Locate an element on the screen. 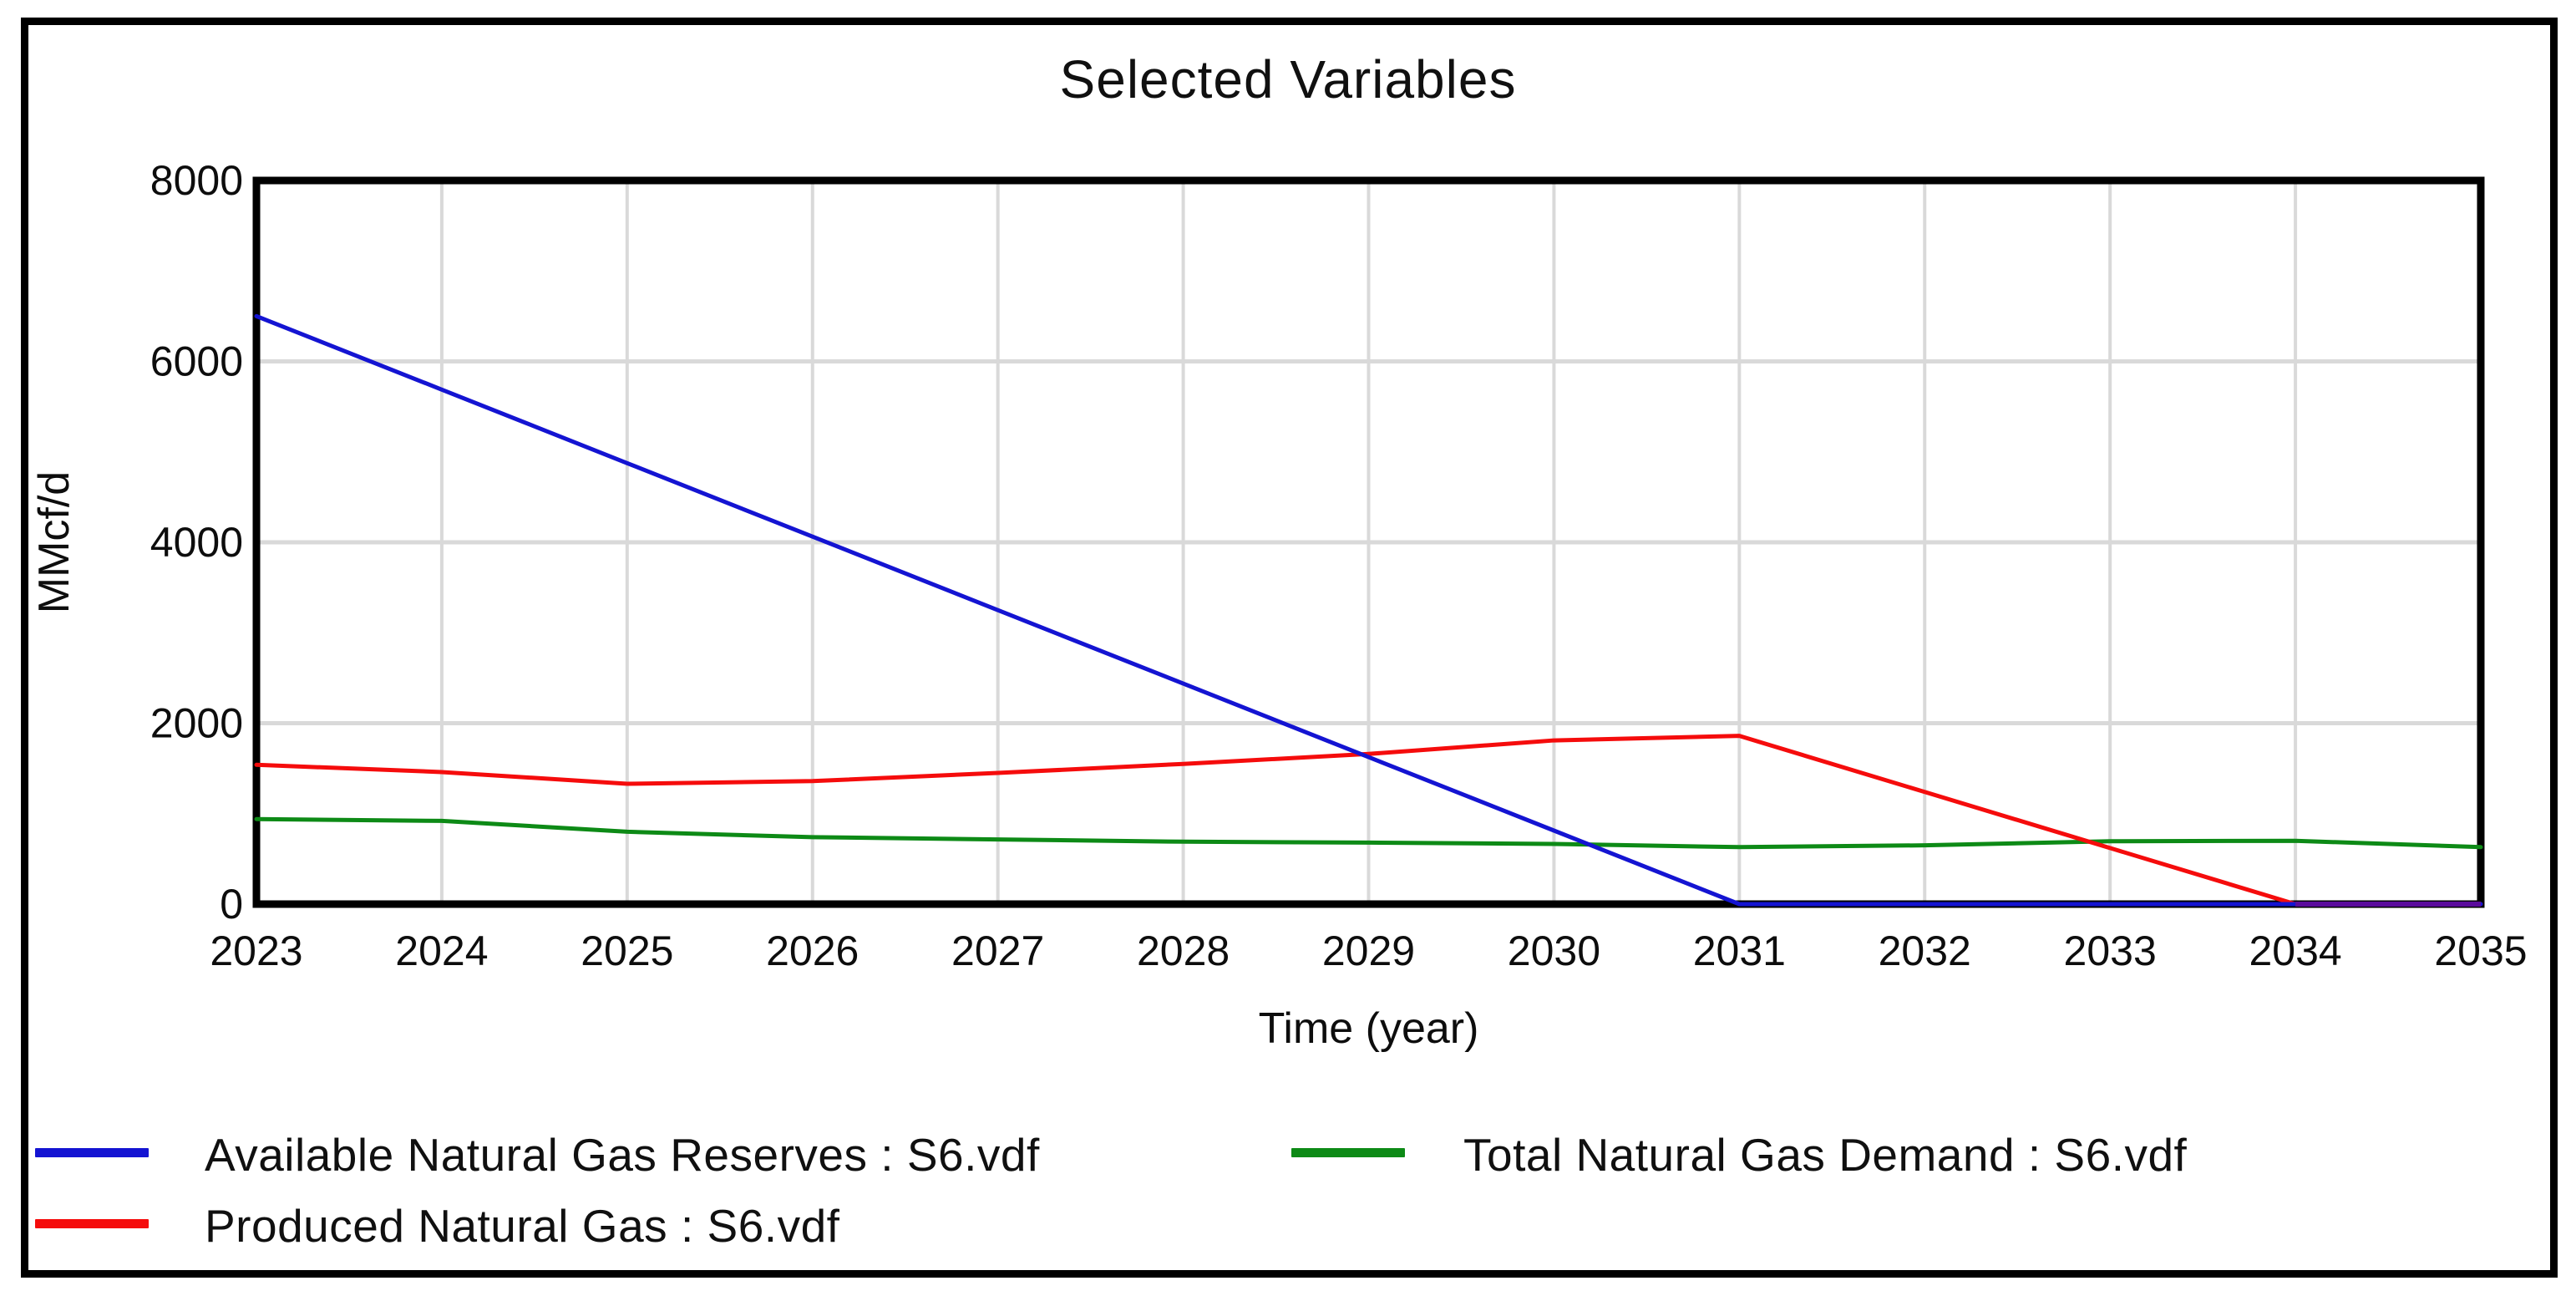 The image size is (2576, 1296). legend-swatch-produced-gas is located at coordinates (92, 1223).